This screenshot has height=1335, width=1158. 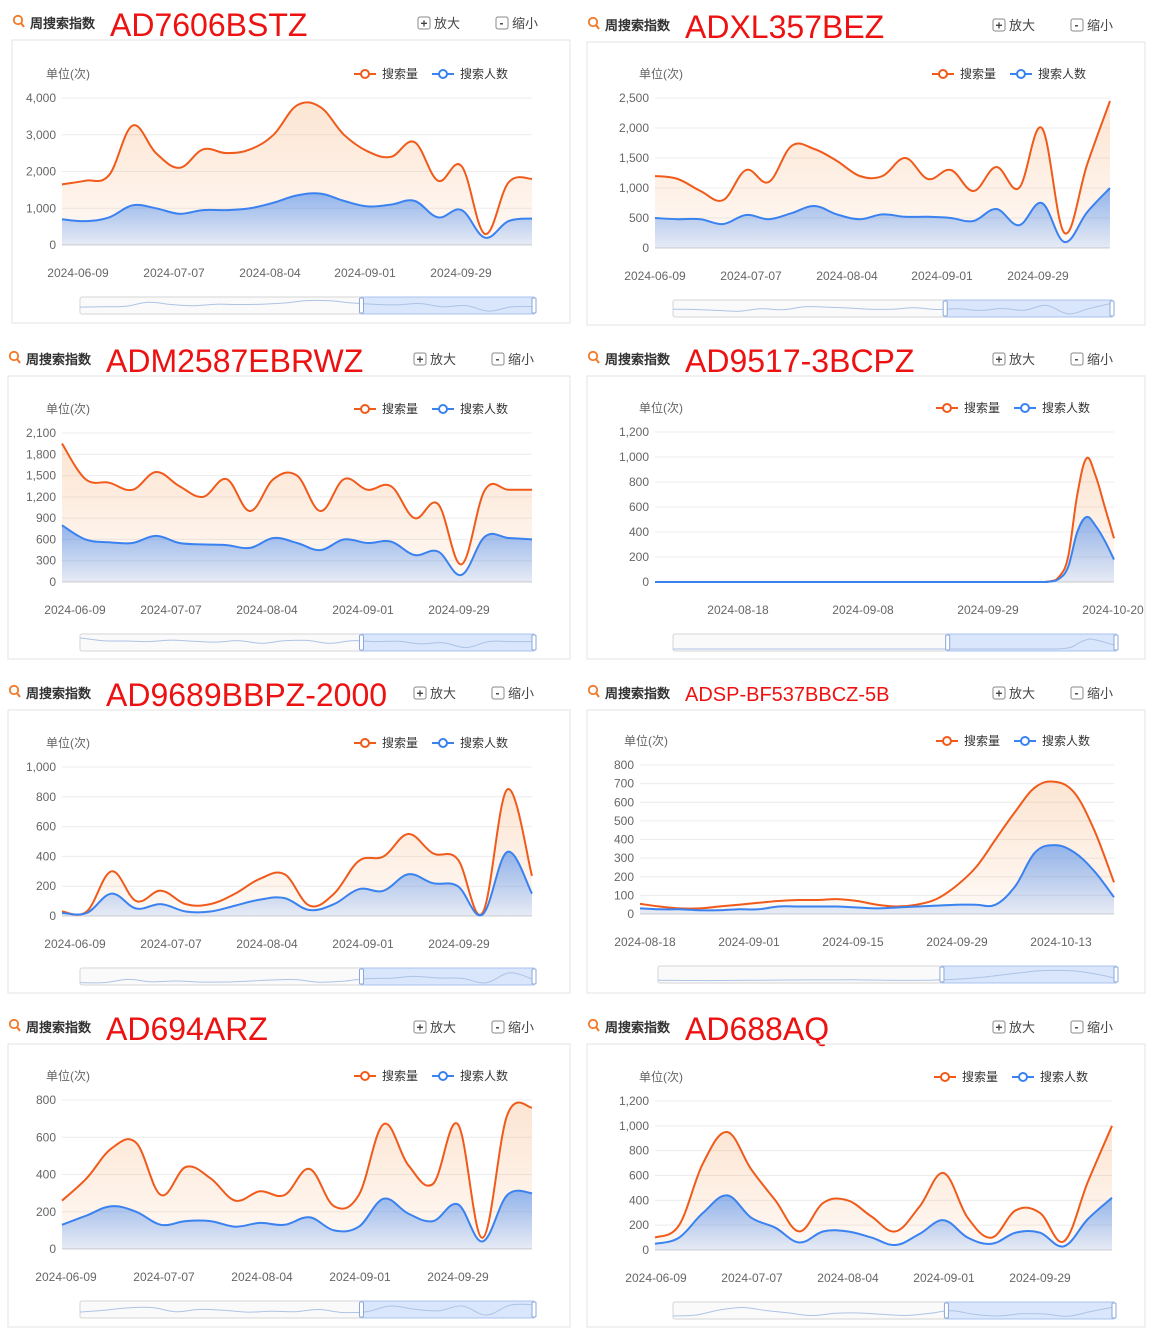 I want to click on y-tick-label: 800, so click(x=46, y=797).